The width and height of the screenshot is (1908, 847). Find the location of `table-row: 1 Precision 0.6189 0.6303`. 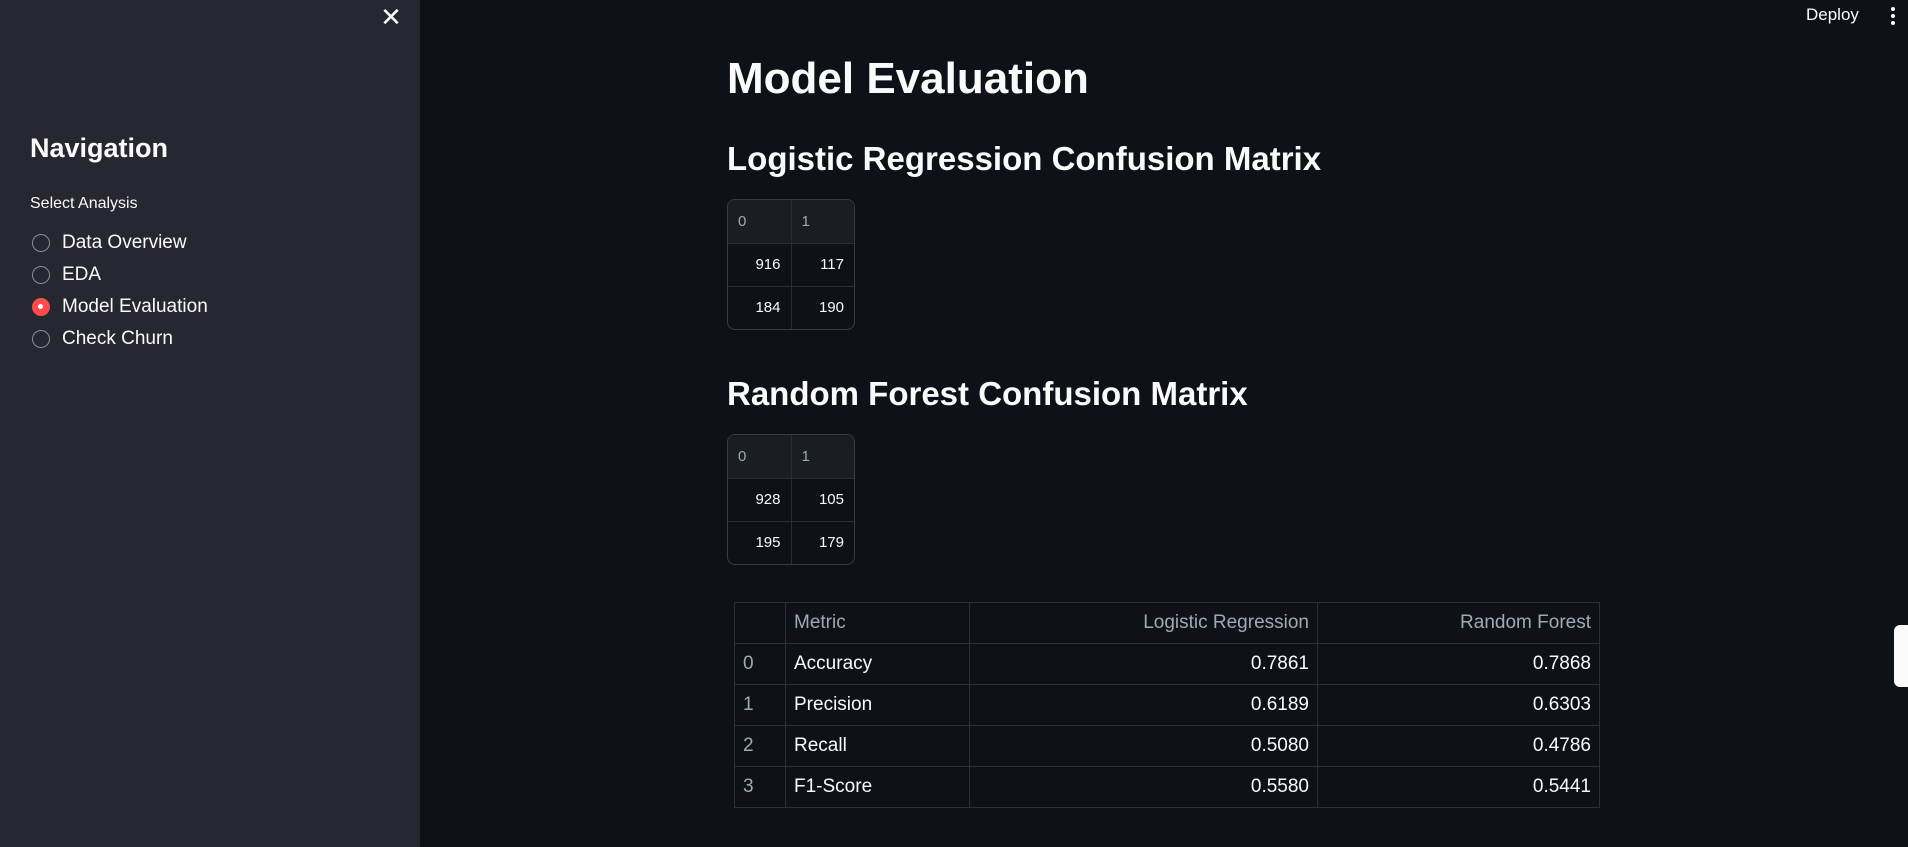

table-row: 1 Precision 0.6189 0.6303 is located at coordinates (1167, 705).